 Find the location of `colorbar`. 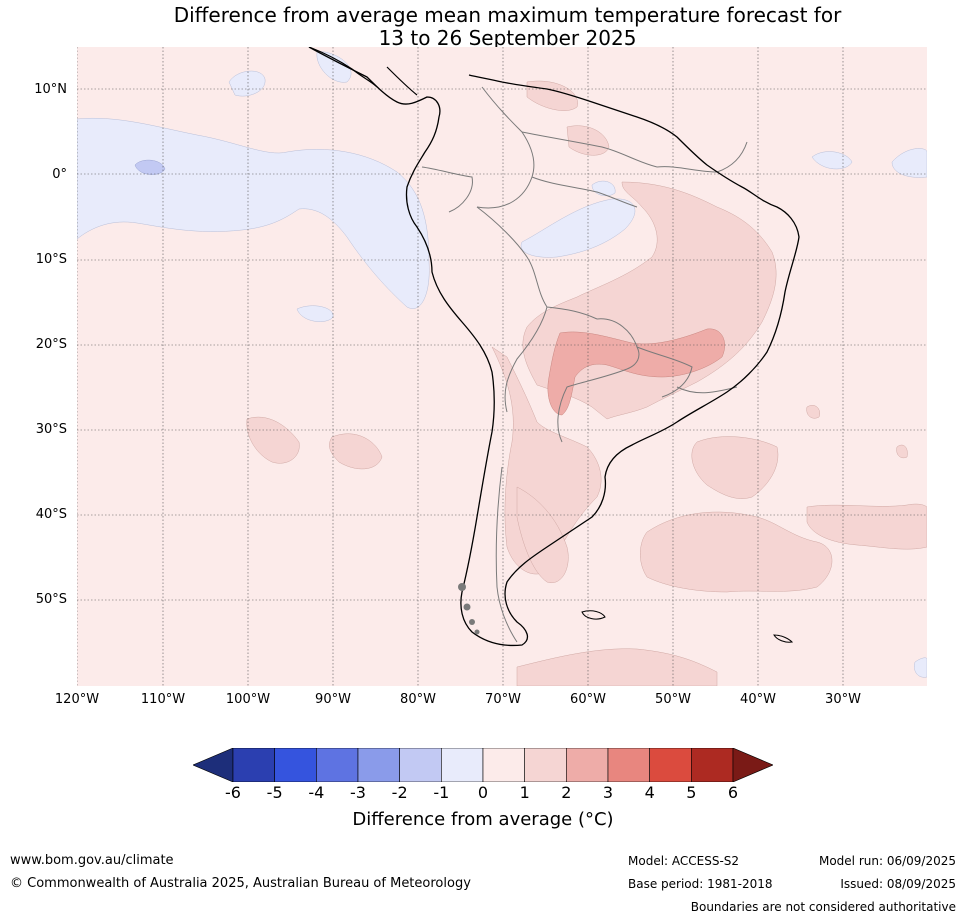

colorbar is located at coordinates (483, 765).